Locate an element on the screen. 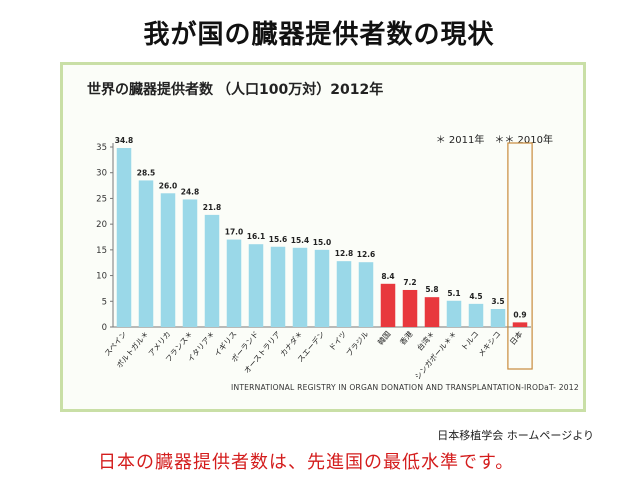 The width and height of the screenshot is (638, 479). bar-value-label: 8.4 is located at coordinates (387, 276).